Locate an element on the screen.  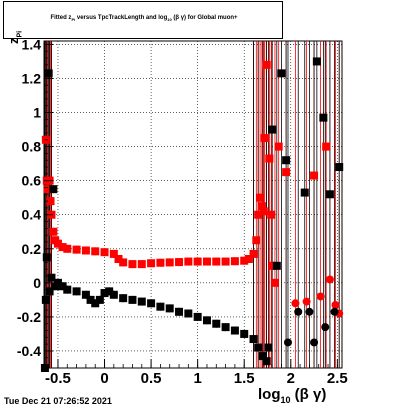
y-tick-label: -0.2 is located at coordinates (29, 317).